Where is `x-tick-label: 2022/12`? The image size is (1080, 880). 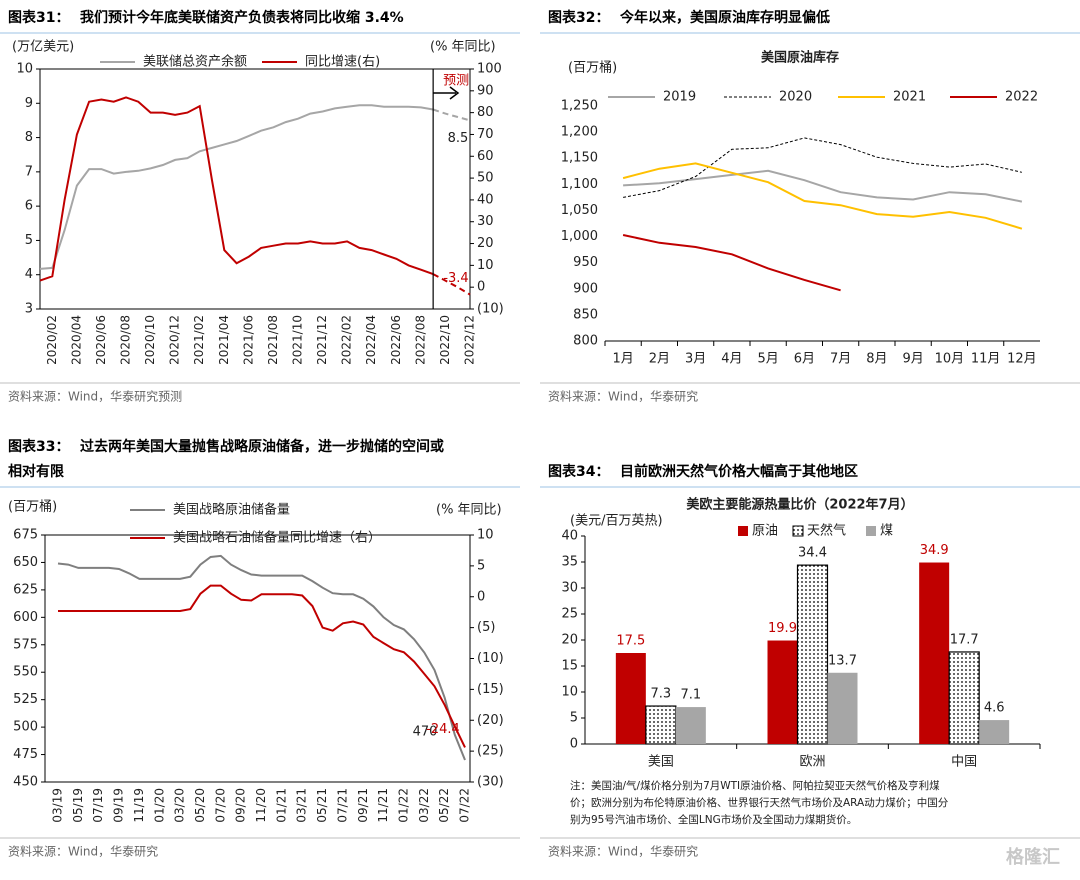
x-tick-label: 2022/12 is located at coordinates (470, 340).